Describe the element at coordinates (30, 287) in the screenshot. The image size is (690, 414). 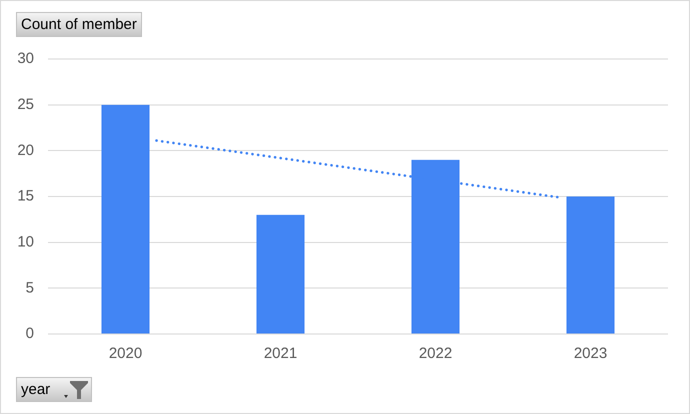
I see `y-tick-label: 5` at that location.